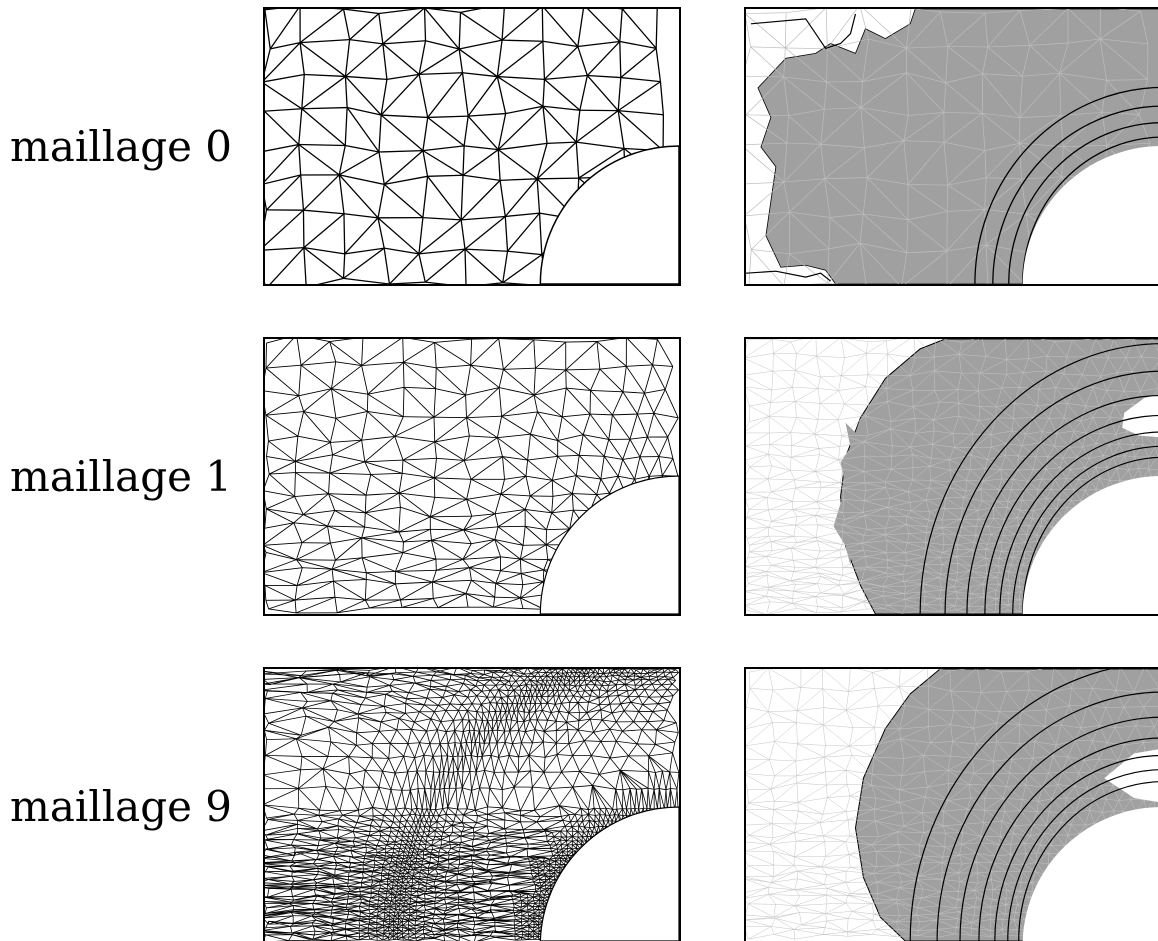 This screenshot has height=941, width=1158. I want to click on row-label-maillage-0: maillage 0, so click(121, 146).